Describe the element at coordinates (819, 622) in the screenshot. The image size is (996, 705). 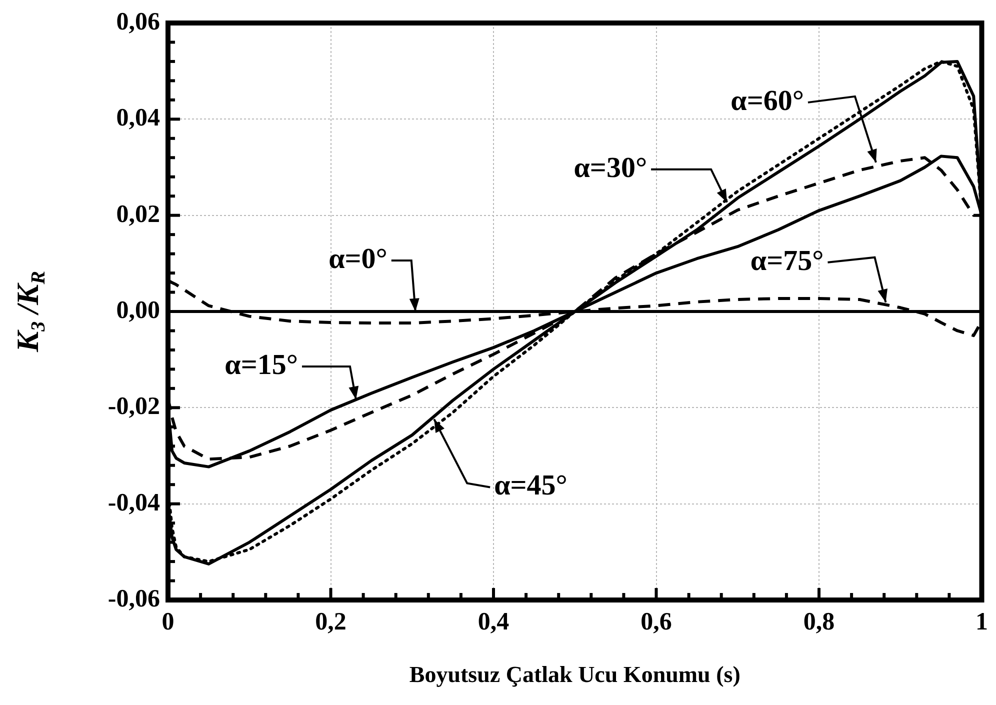
I see `x-tick-label: 0,8` at that location.